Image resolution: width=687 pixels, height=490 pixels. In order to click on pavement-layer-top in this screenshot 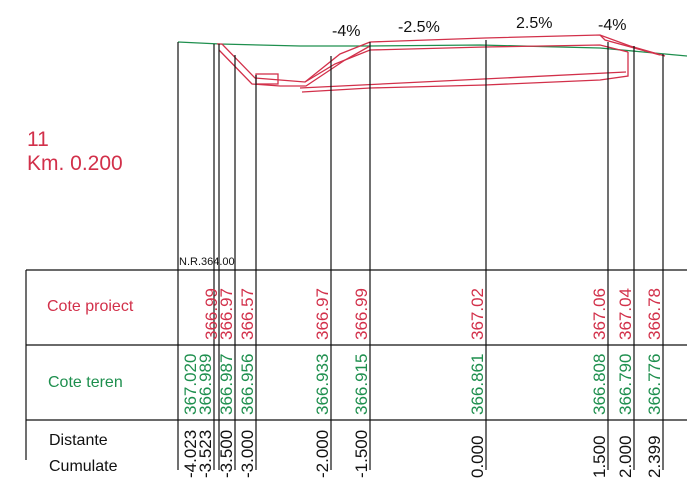, I will do `click(466, 63)`.